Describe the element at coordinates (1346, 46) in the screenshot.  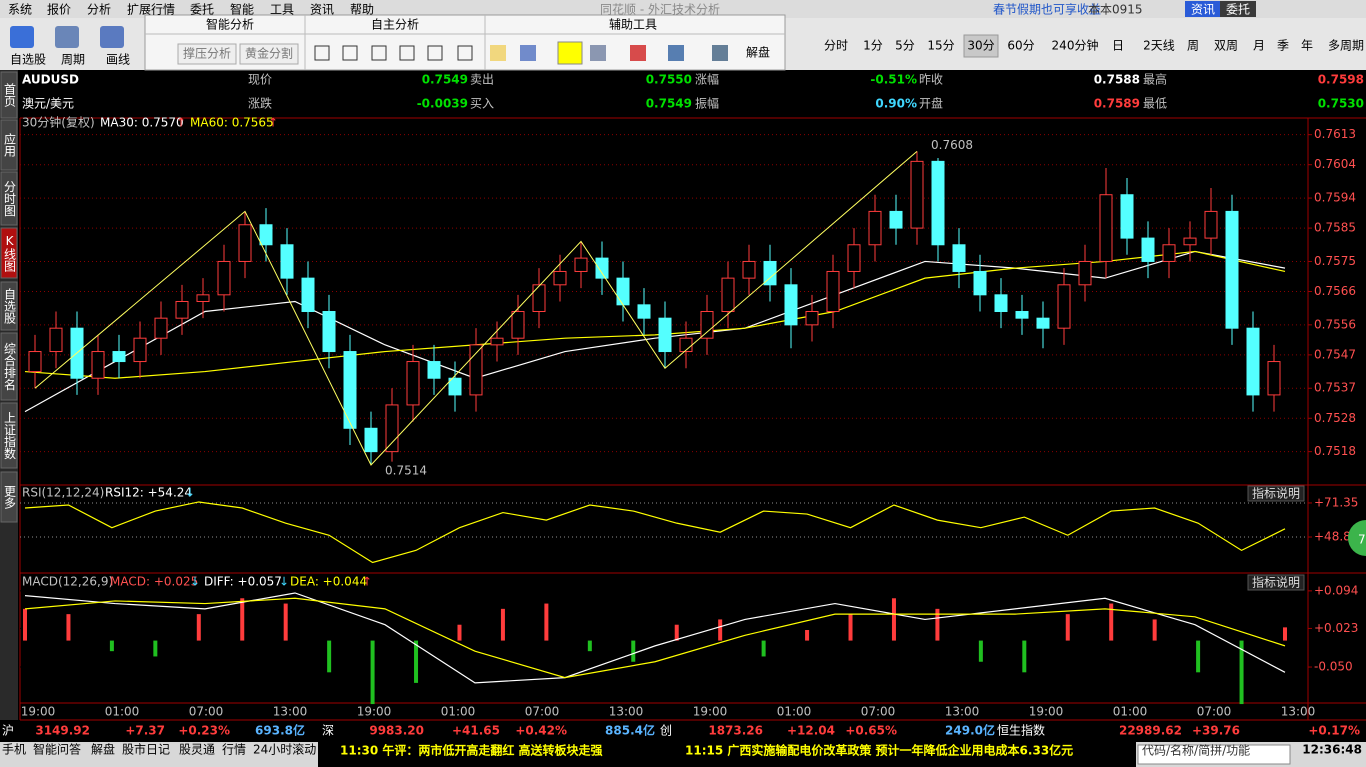
I see `period: 多周期` at that location.